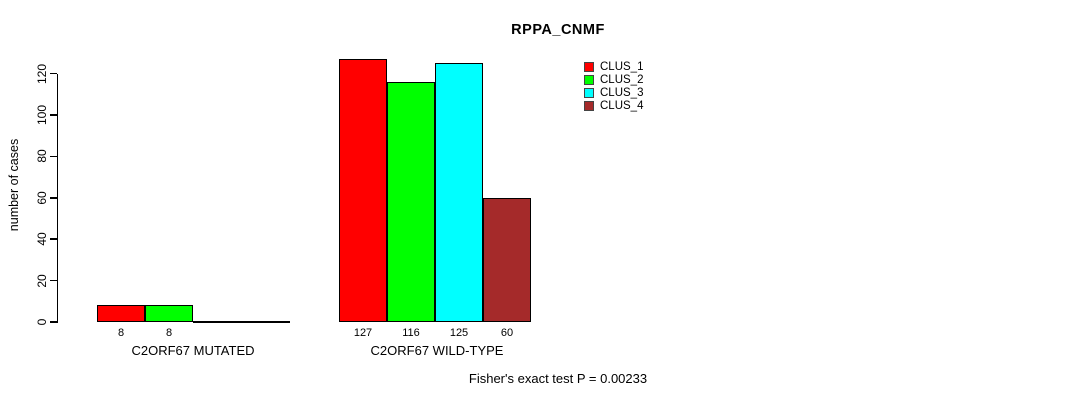 The width and height of the screenshot is (1090, 400). I want to click on legend-row: CLUS_2, so click(613, 79).